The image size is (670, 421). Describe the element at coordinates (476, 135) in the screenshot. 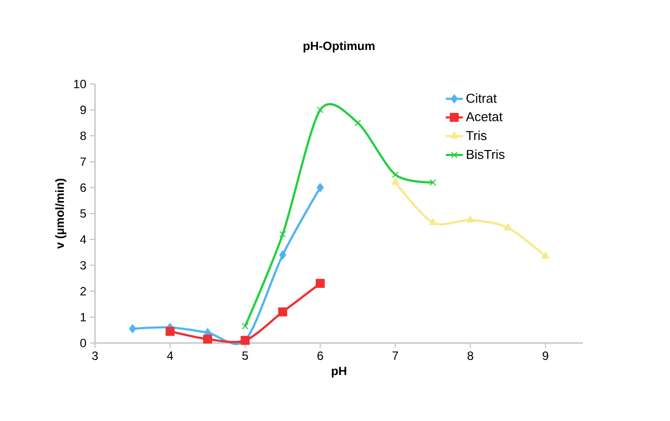

I see `legend-label: Tris` at that location.